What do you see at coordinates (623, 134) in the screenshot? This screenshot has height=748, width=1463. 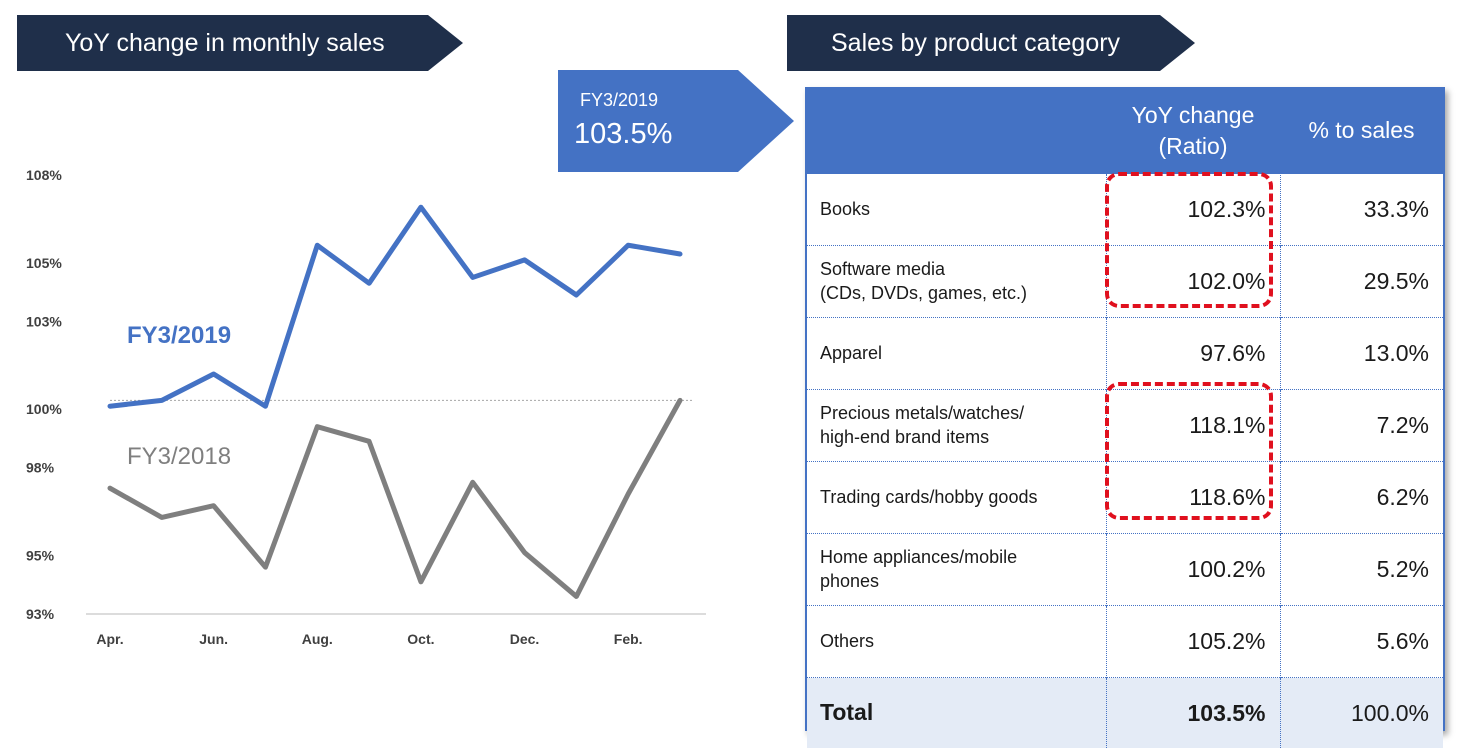 I see `callout-value: 103.5%` at bounding box center [623, 134].